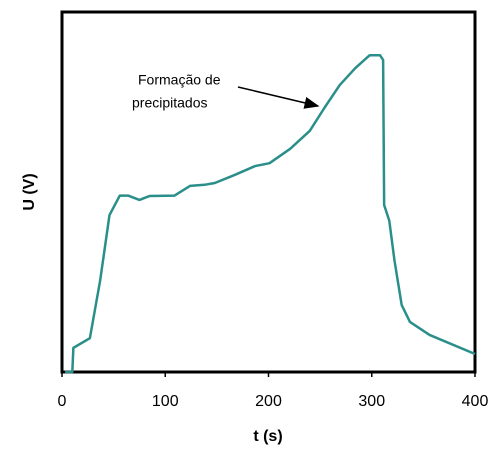 This screenshot has height=453, width=495. Describe the element at coordinates (165, 401) in the screenshot. I see `x-tick-label: 100` at that location.